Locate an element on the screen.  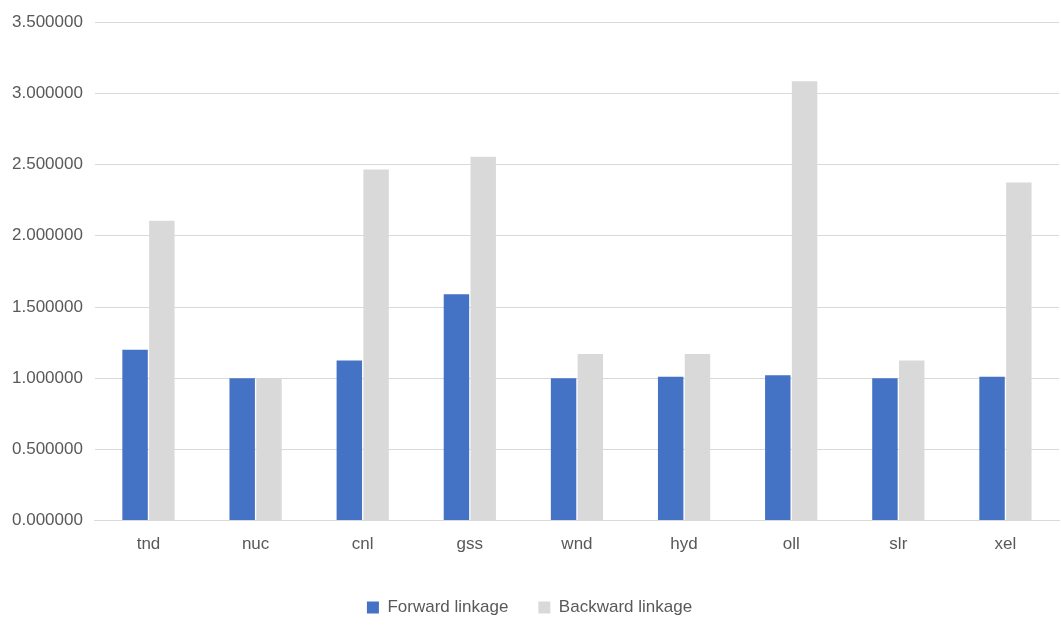
x-tick-label: nuc is located at coordinates (255, 544).